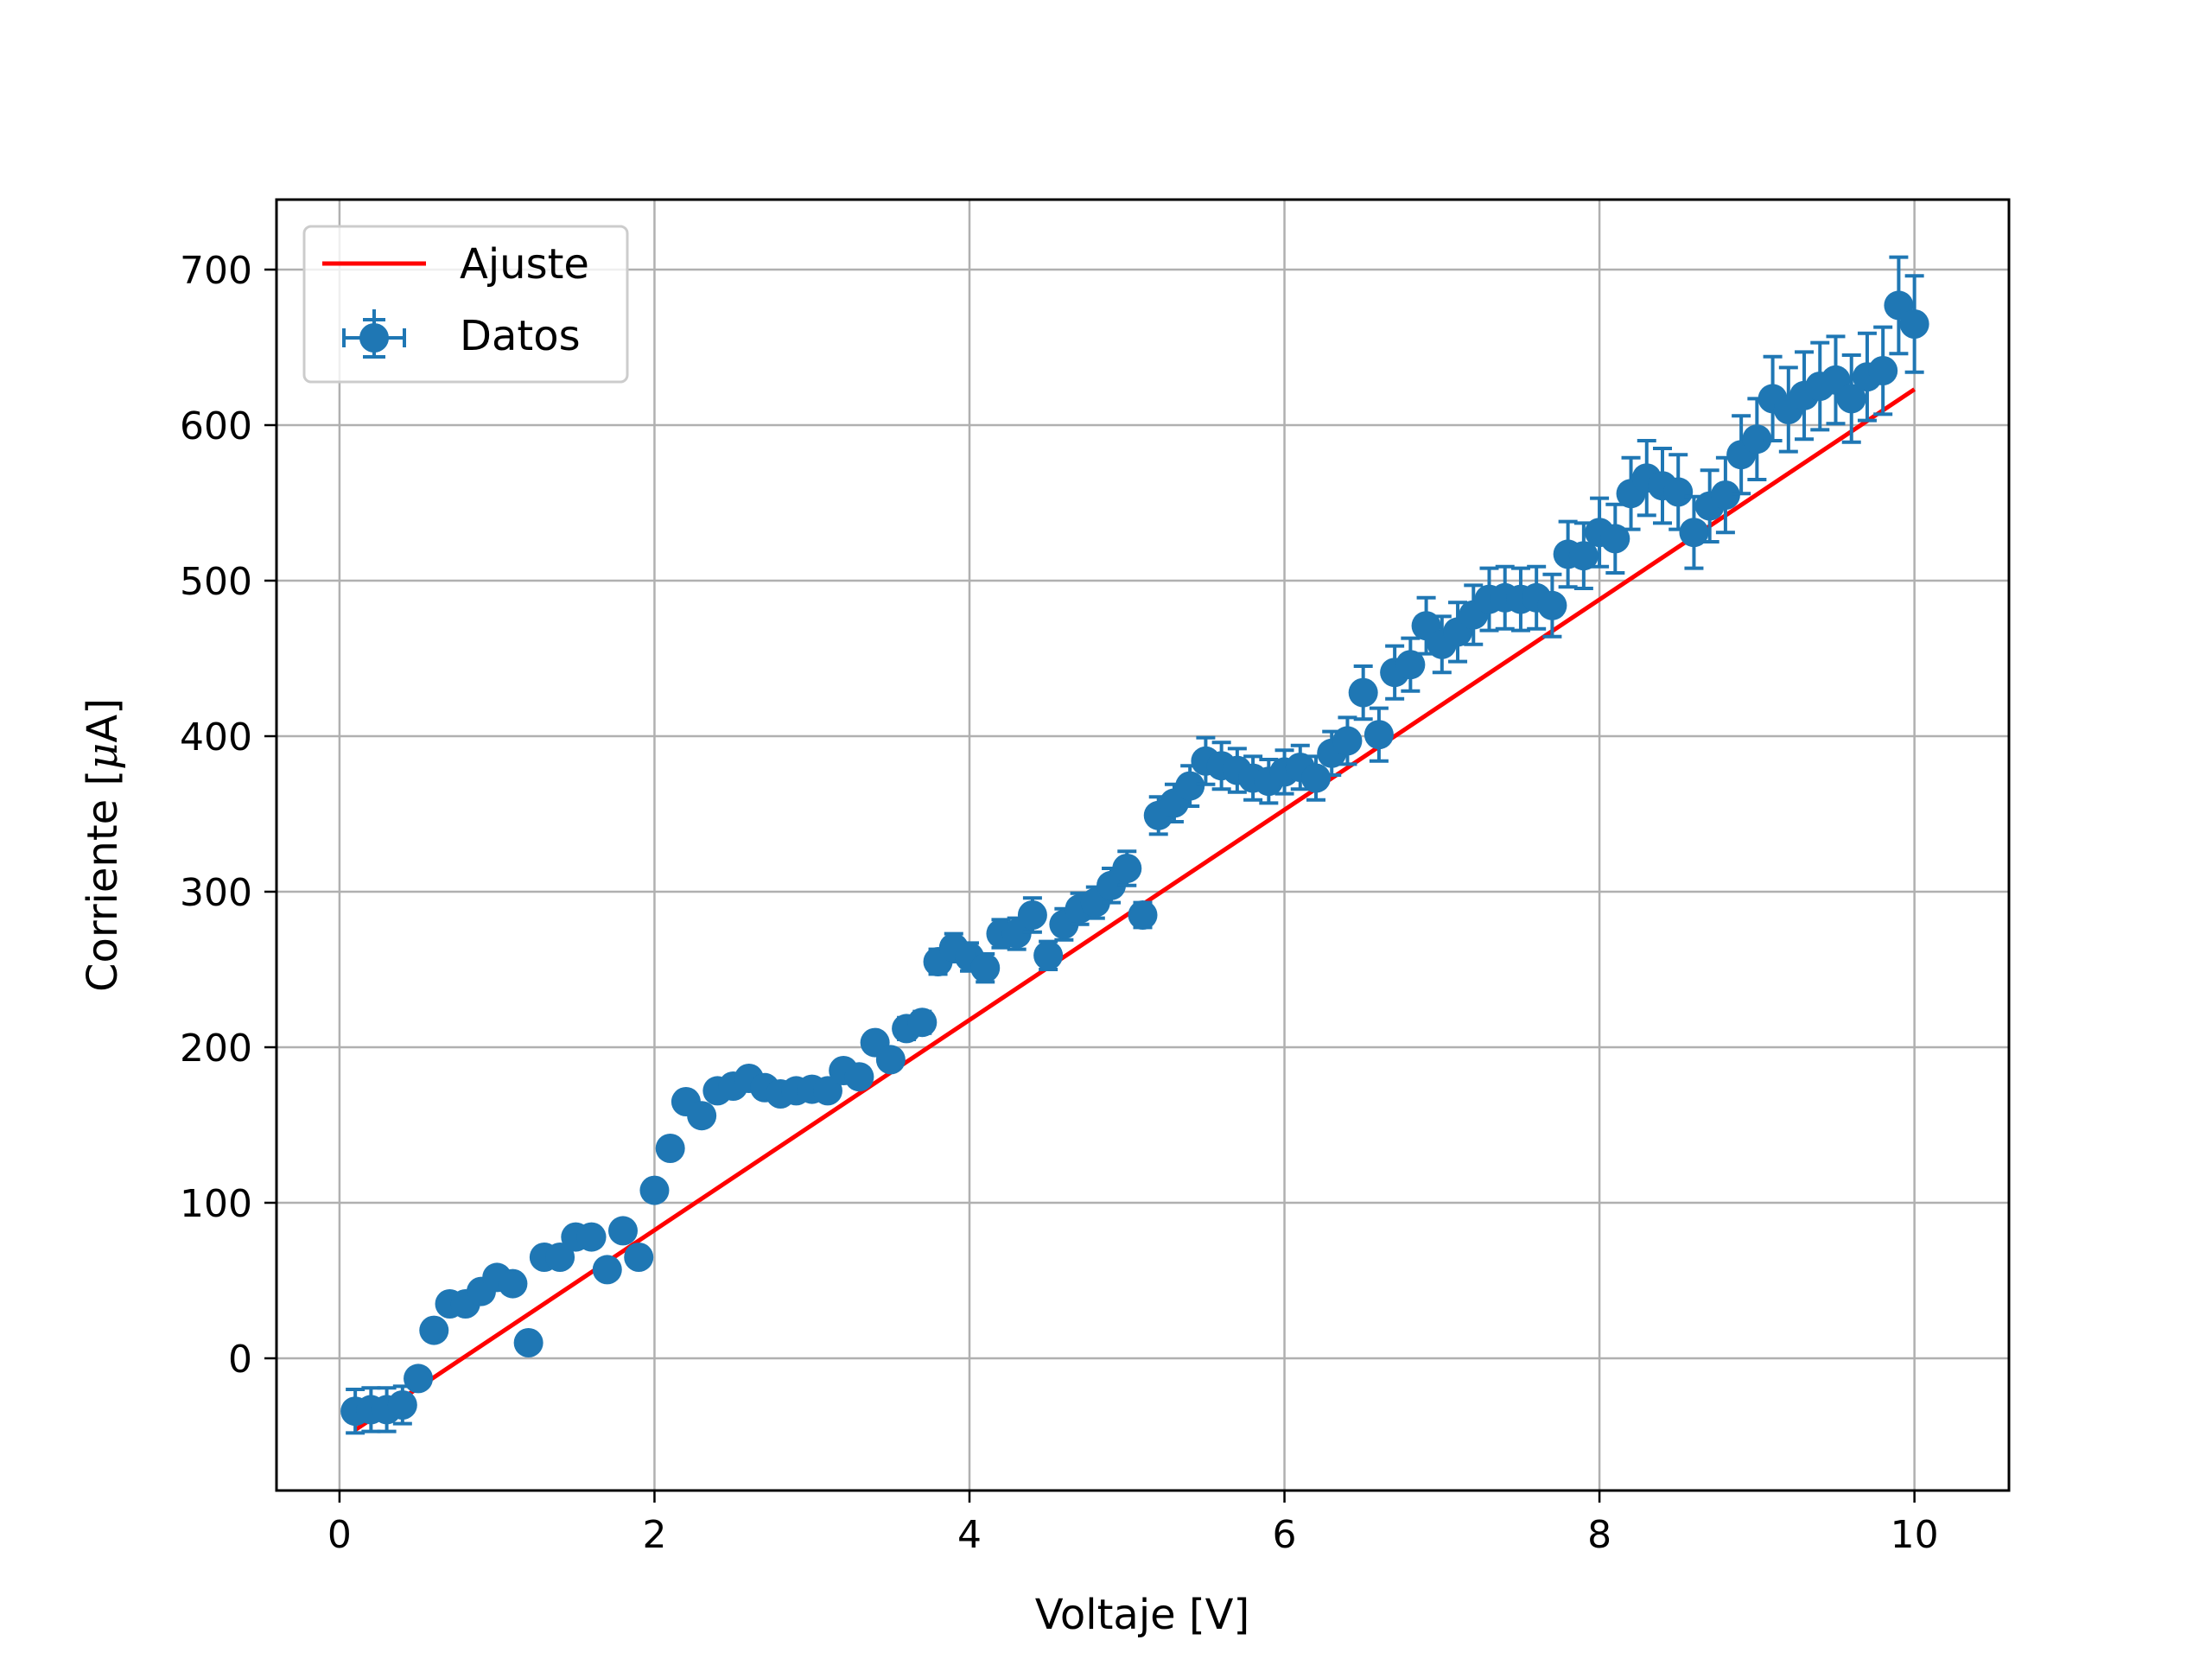 Image resolution: width=2212 pixels, height=1659 pixels. I want to click on y-tick-label: 300, so click(216, 893).